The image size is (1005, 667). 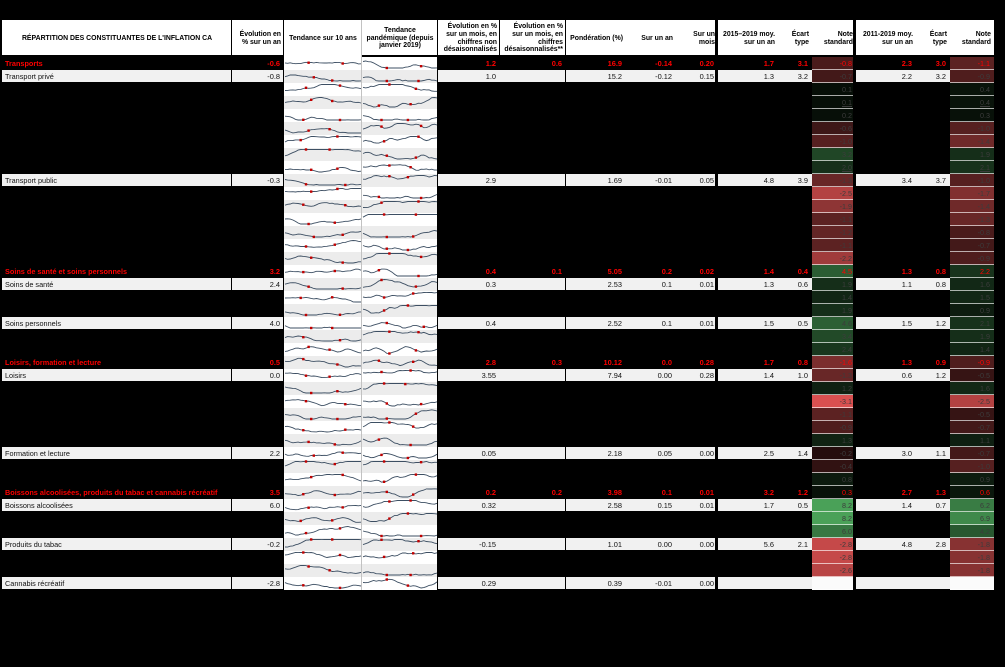 What do you see at coordinates (748, 76) in the screenshot?
I see `value-avg-2015-2019: 1.3` at bounding box center [748, 76].